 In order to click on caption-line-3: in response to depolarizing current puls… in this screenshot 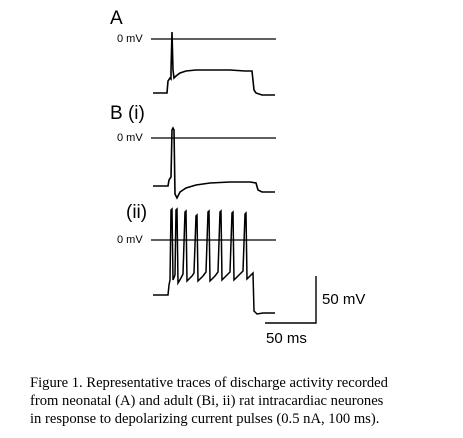, I will do `click(205, 419)`.